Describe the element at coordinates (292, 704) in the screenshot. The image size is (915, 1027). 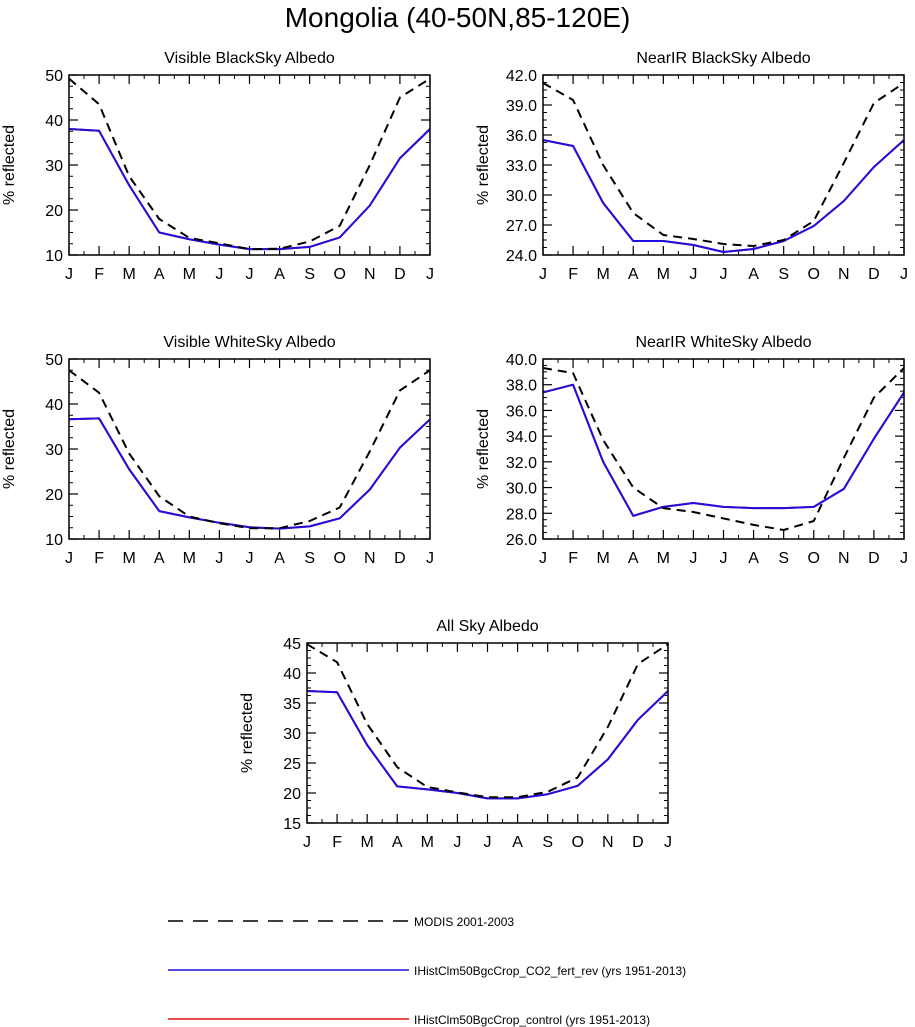
I see `y-tick-label: 35` at that location.